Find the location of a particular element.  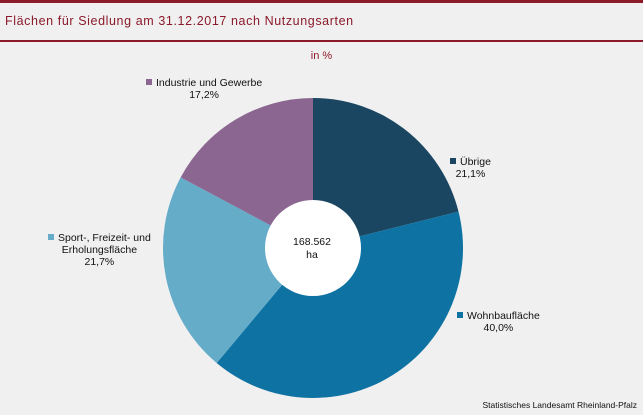

total-unit: ha is located at coordinates (312, 255).